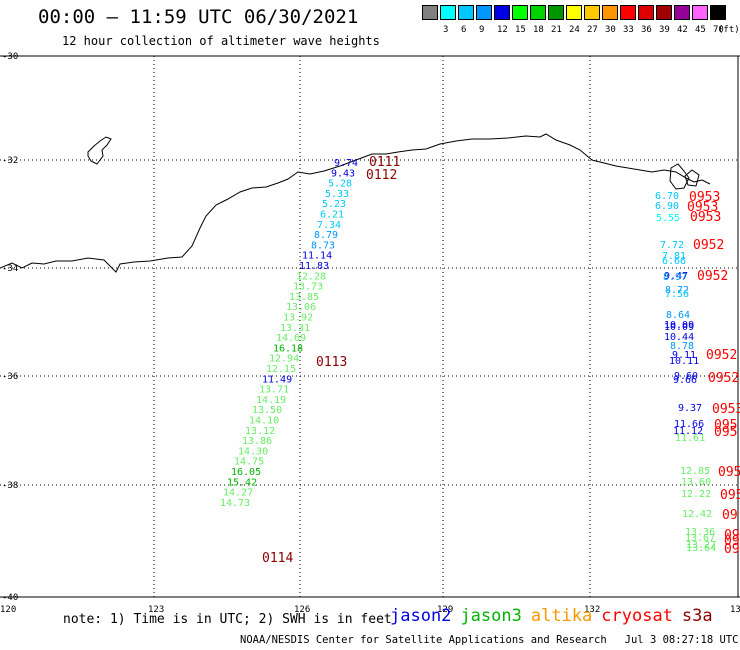 The image size is (740, 650). I want to click on east-swh-value: 10.11, so click(684, 361).